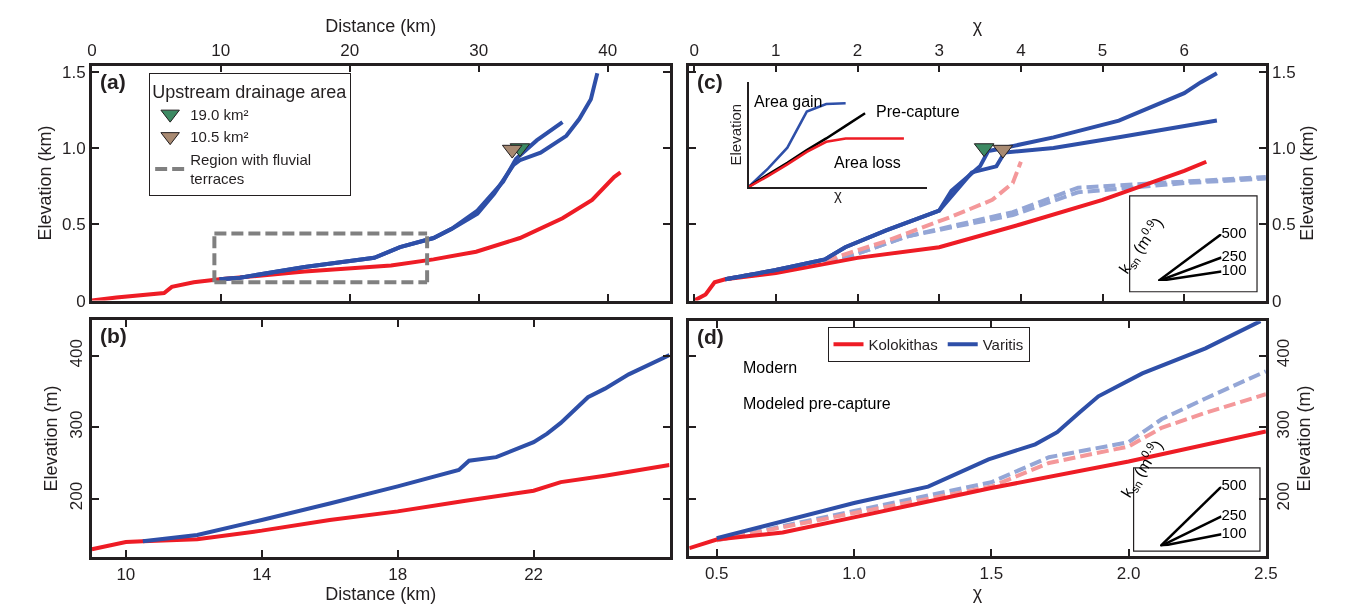 Image resolution: width=1349 pixels, height=615 pixels. Describe the element at coordinates (1021, 51) in the screenshot. I see `x-tick-label: 4` at that location.